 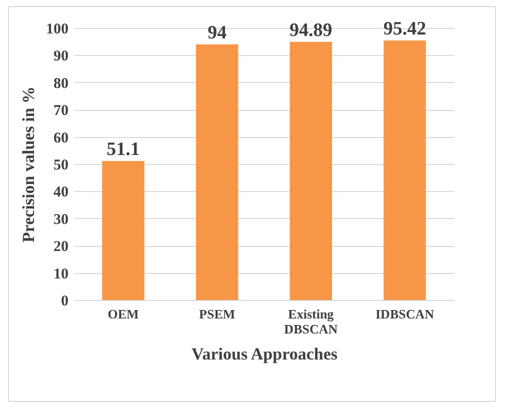 What do you see at coordinates (61, 166) in the screenshot?
I see `y-tick-label: 50` at bounding box center [61, 166].